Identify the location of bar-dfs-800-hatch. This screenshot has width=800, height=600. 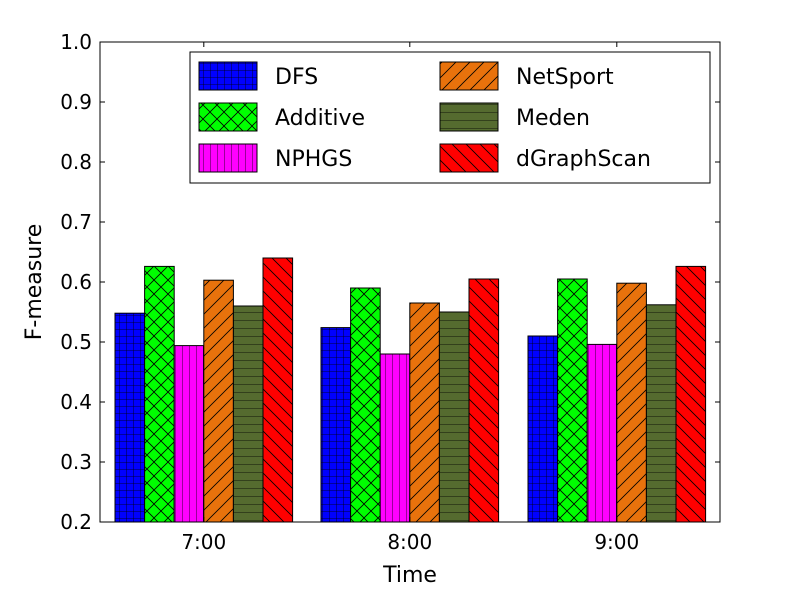
(336, 425).